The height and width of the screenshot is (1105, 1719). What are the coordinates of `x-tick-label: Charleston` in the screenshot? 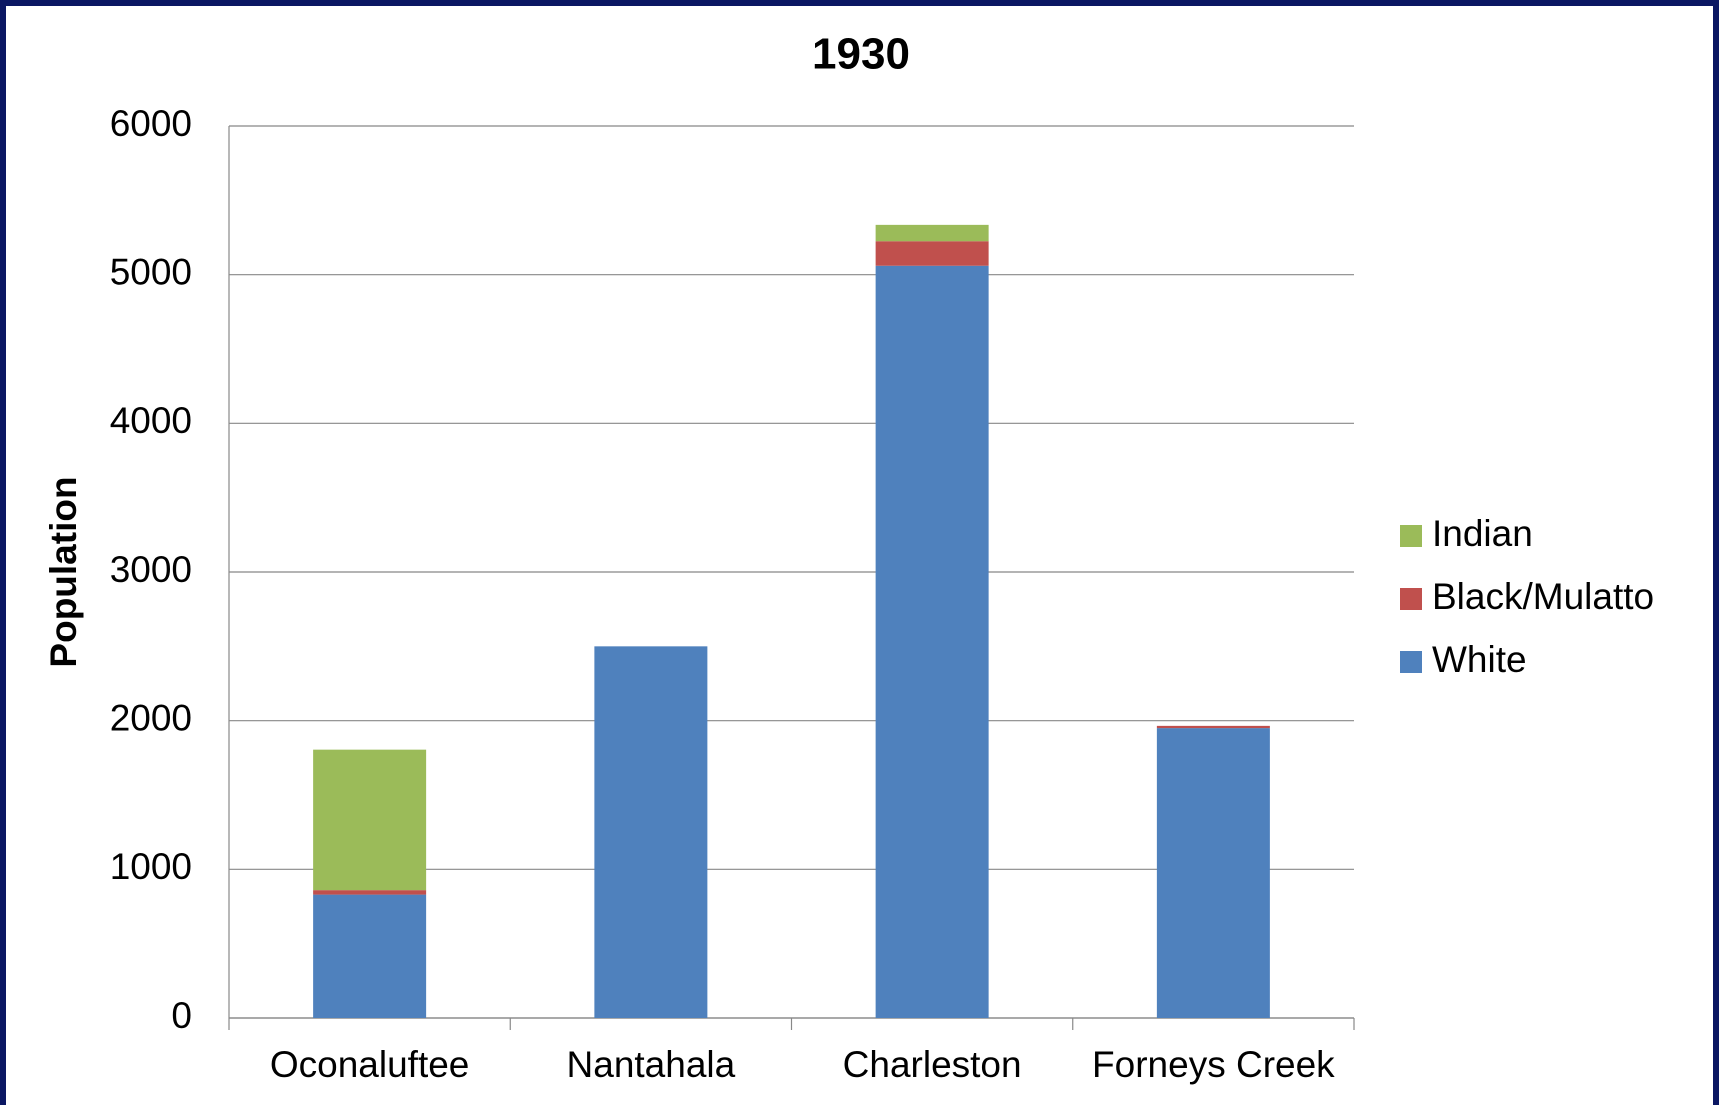 It's located at (932, 1064).